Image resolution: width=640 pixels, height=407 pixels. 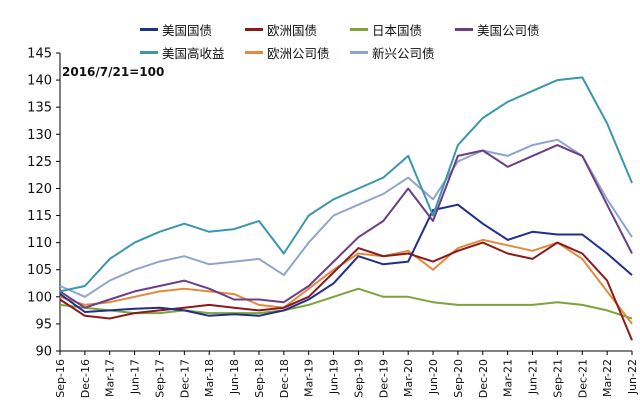 What do you see at coordinates (43, 324) in the screenshot?
I see `y-tick-label: 95` at bounding box center [43, 324].